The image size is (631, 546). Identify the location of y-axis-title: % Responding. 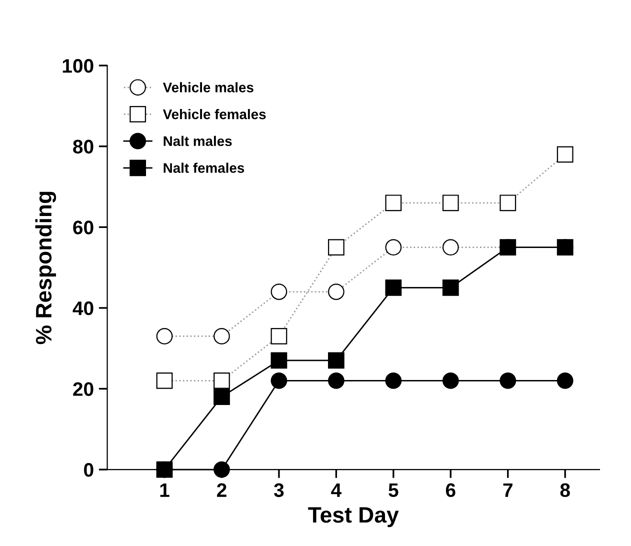
(45, 268).